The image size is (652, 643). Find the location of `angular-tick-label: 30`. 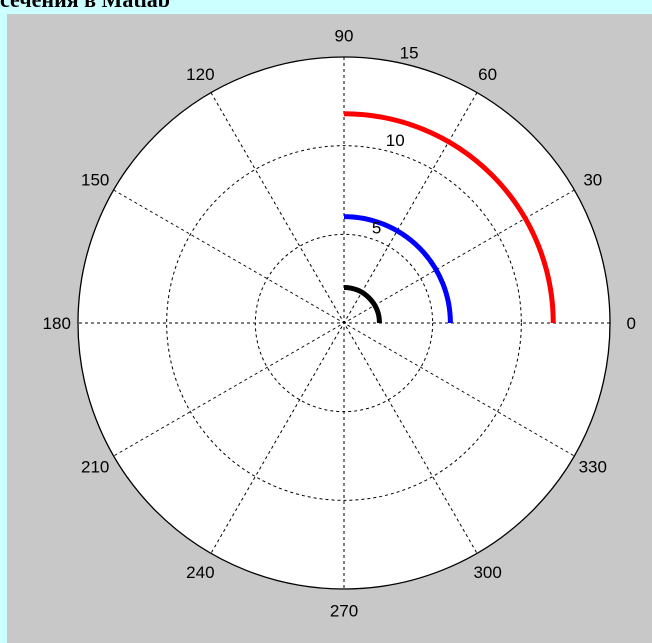

angular-tick-label: 30 is located at coordinates (592, 179).